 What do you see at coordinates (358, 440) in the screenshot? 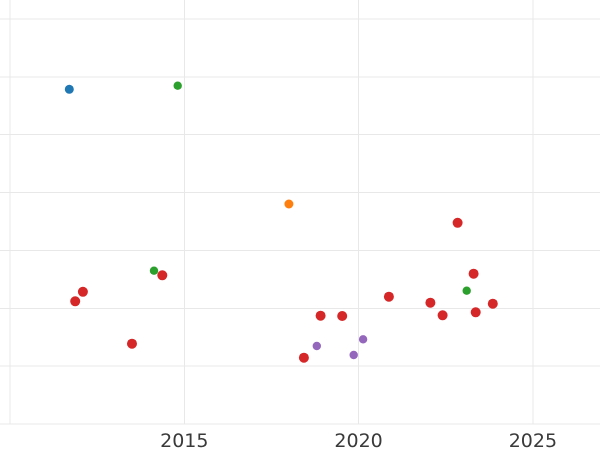
I see `x-tick-label-2020: 2020` at bounding box center [358, 440].